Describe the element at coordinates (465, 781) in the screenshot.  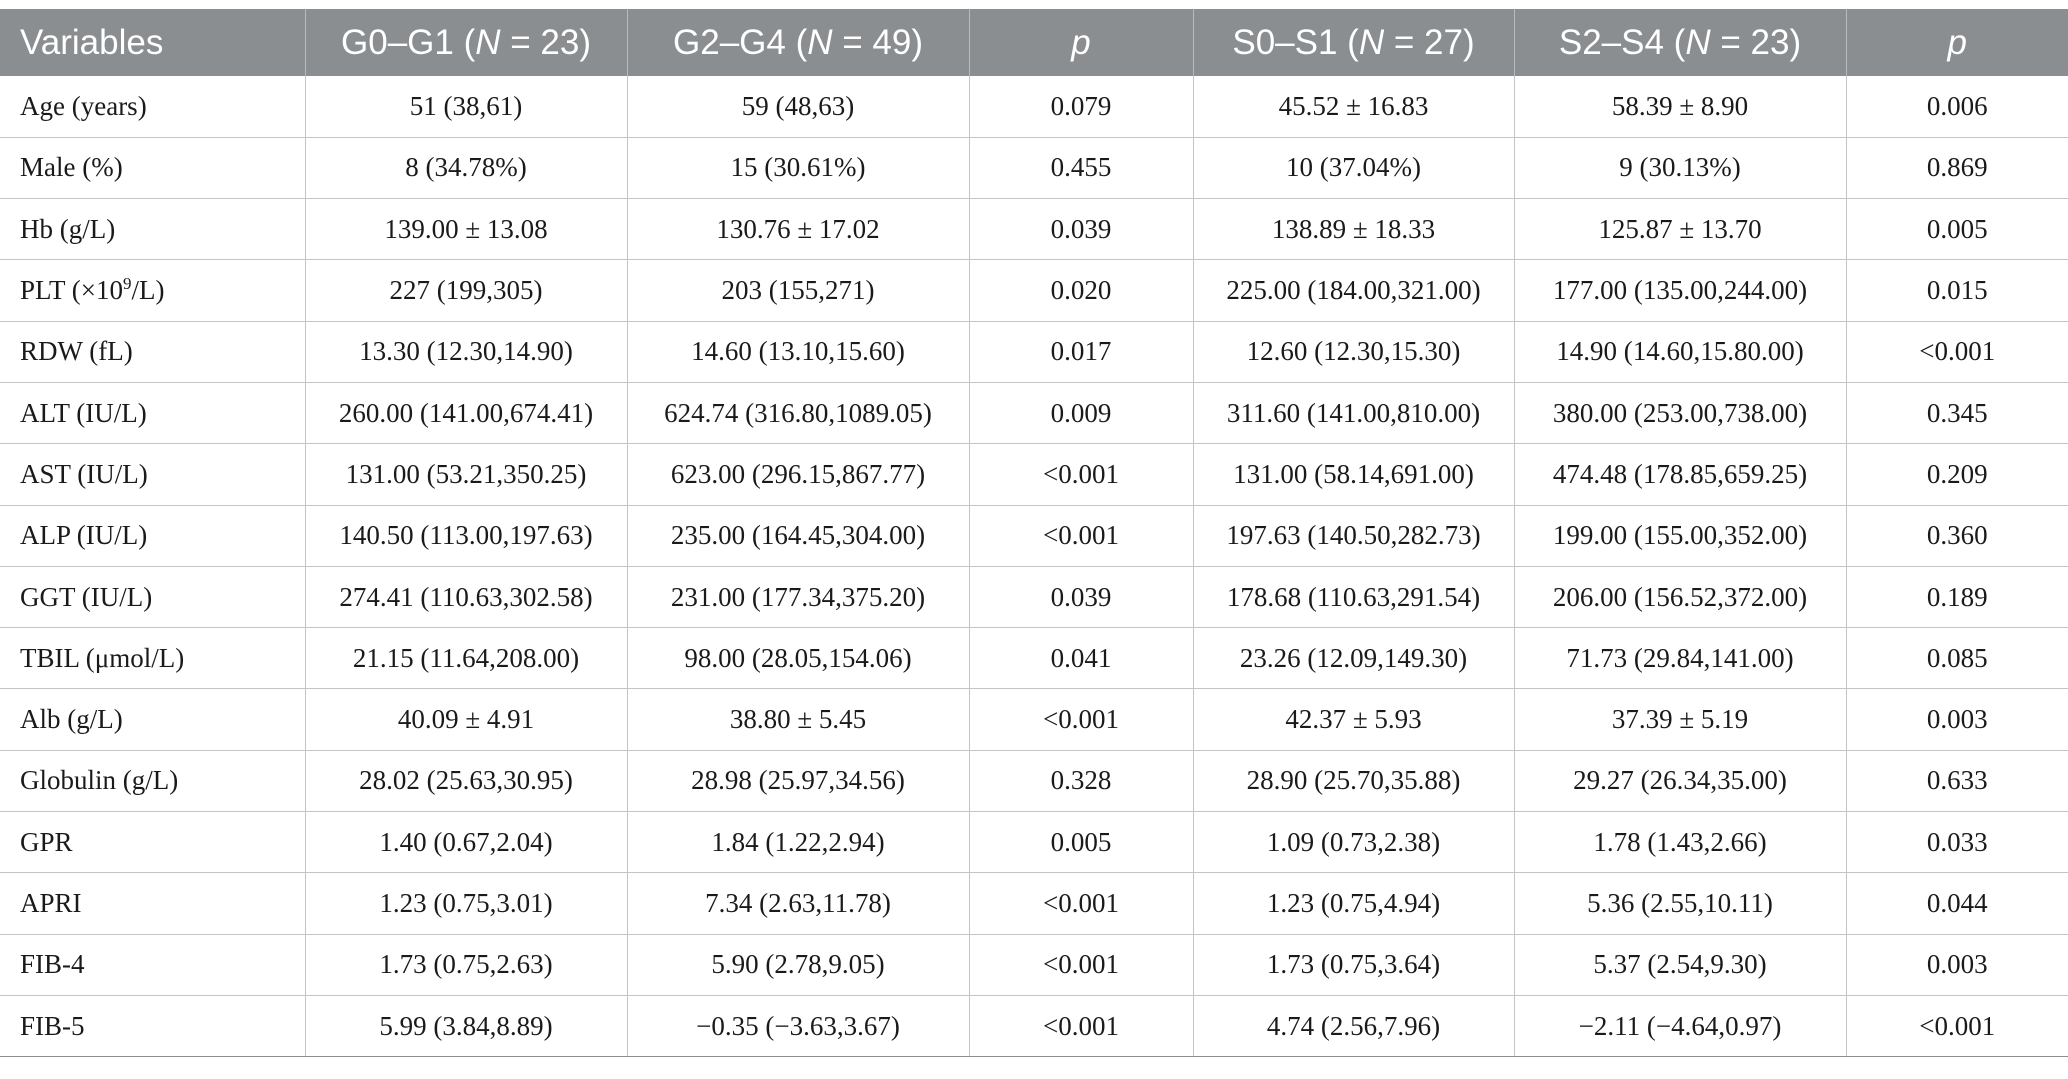
I see `table-cell: 28.02 (25.63,30.95)` at that location.